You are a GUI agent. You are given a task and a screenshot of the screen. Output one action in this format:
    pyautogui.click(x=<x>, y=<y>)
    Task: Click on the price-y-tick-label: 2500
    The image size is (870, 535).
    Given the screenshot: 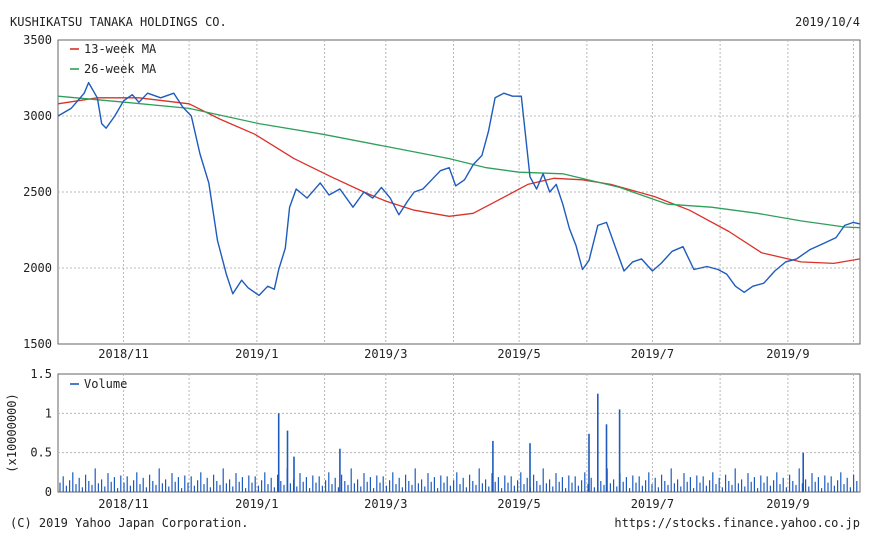 What is the action you would take?
    pyautogui.click(x=37, y=192)
    